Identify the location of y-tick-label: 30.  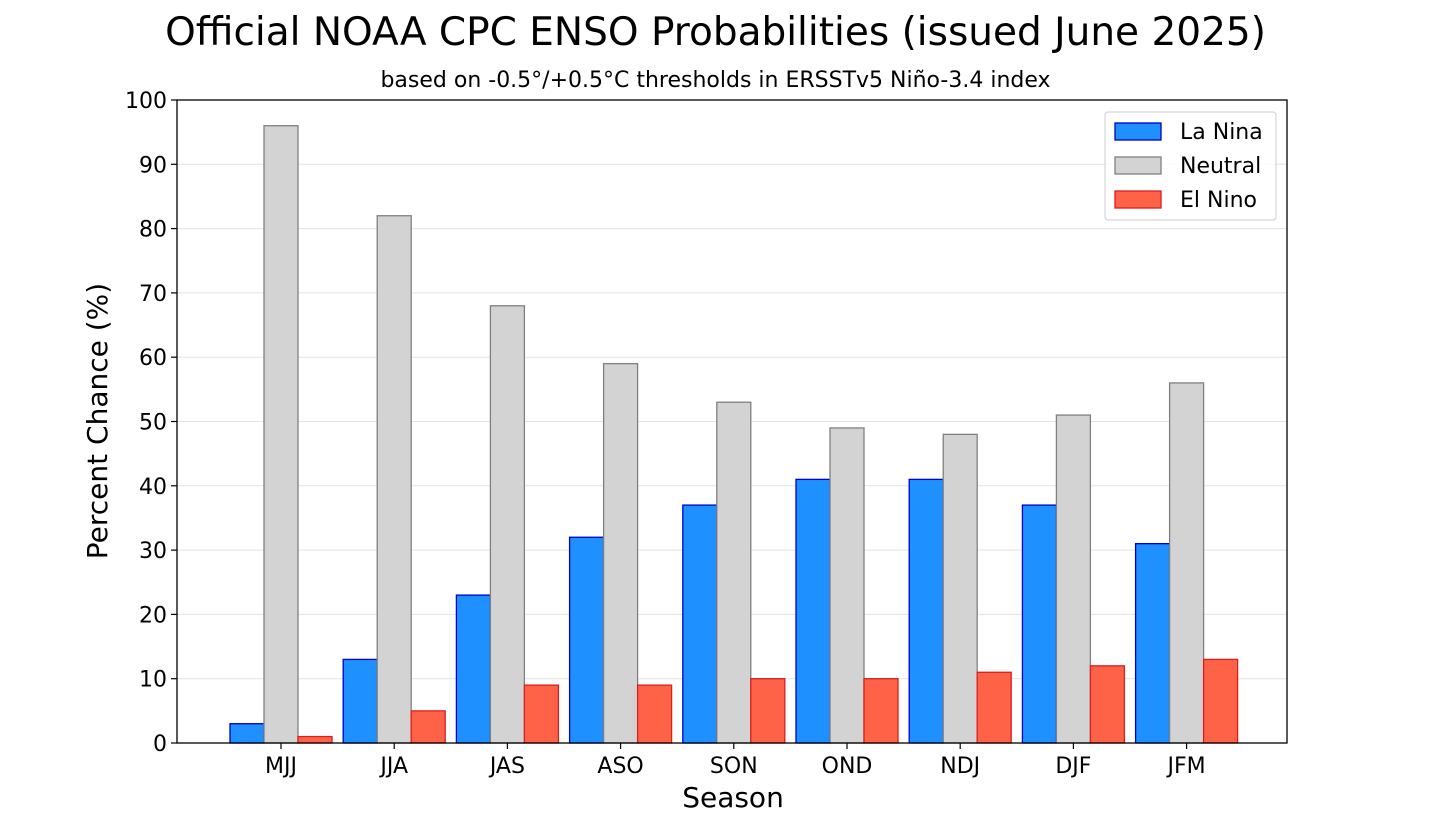
(153, 551).